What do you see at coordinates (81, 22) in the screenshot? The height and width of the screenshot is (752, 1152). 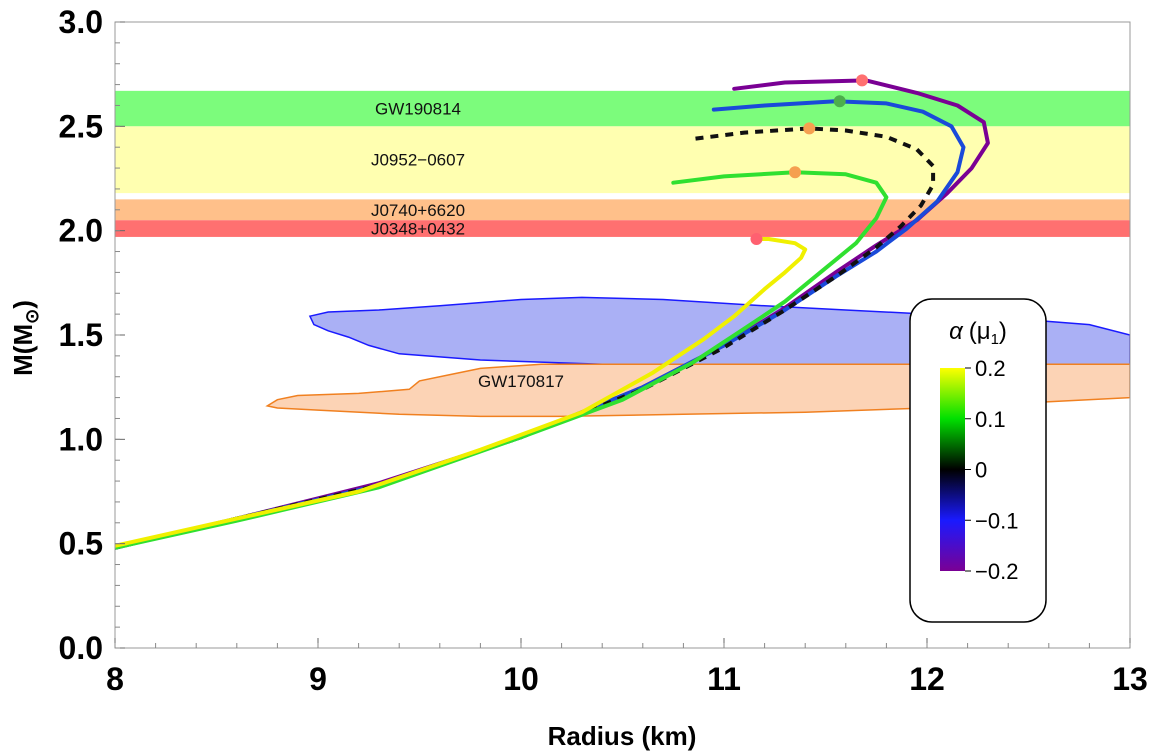 I see `y-tick-label: 3.0` at bounding box center [81, 22].